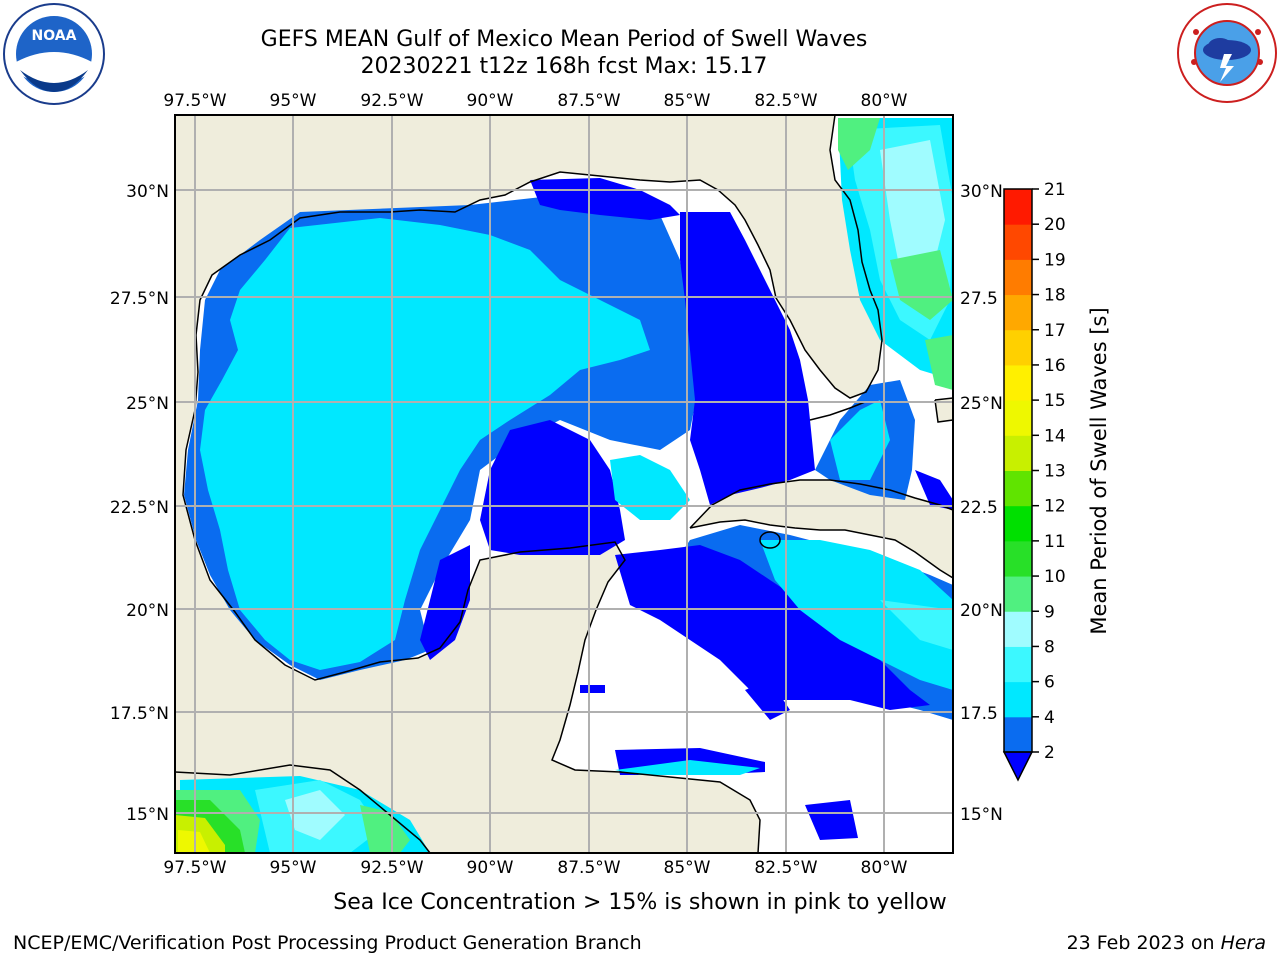  I want to click on colorbar-tick-label: 10, so click(1055, 577).